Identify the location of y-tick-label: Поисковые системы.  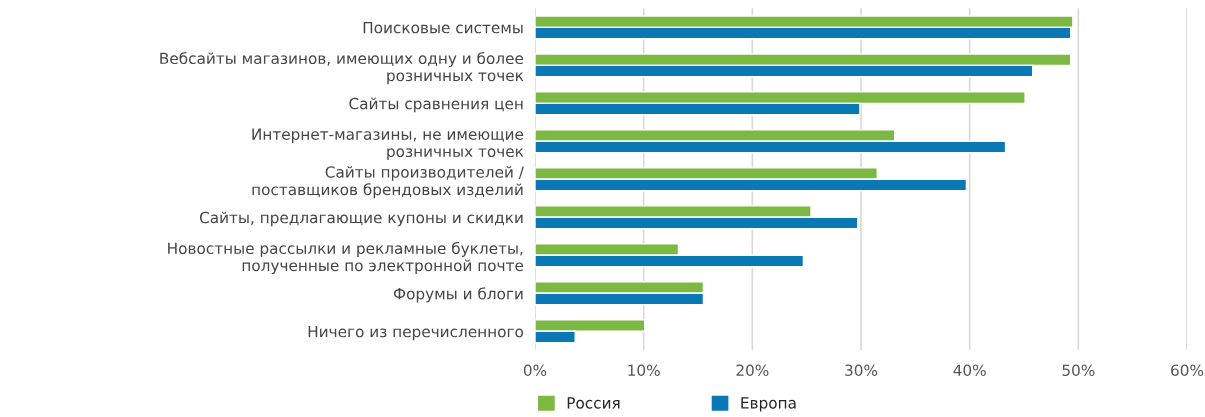
(443, 28).